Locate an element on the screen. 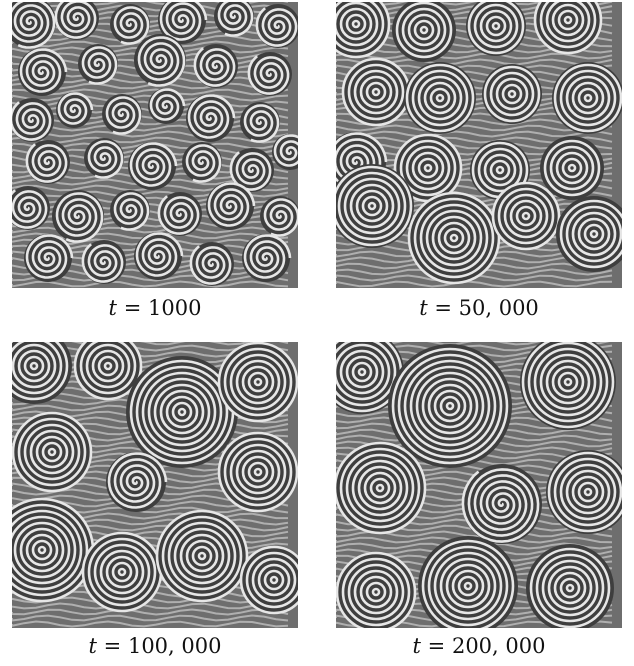 Image resolution: width=634 pixels, height=666 pixels. caption-t1000: t = 1000 is located at coordinates (155, 308).